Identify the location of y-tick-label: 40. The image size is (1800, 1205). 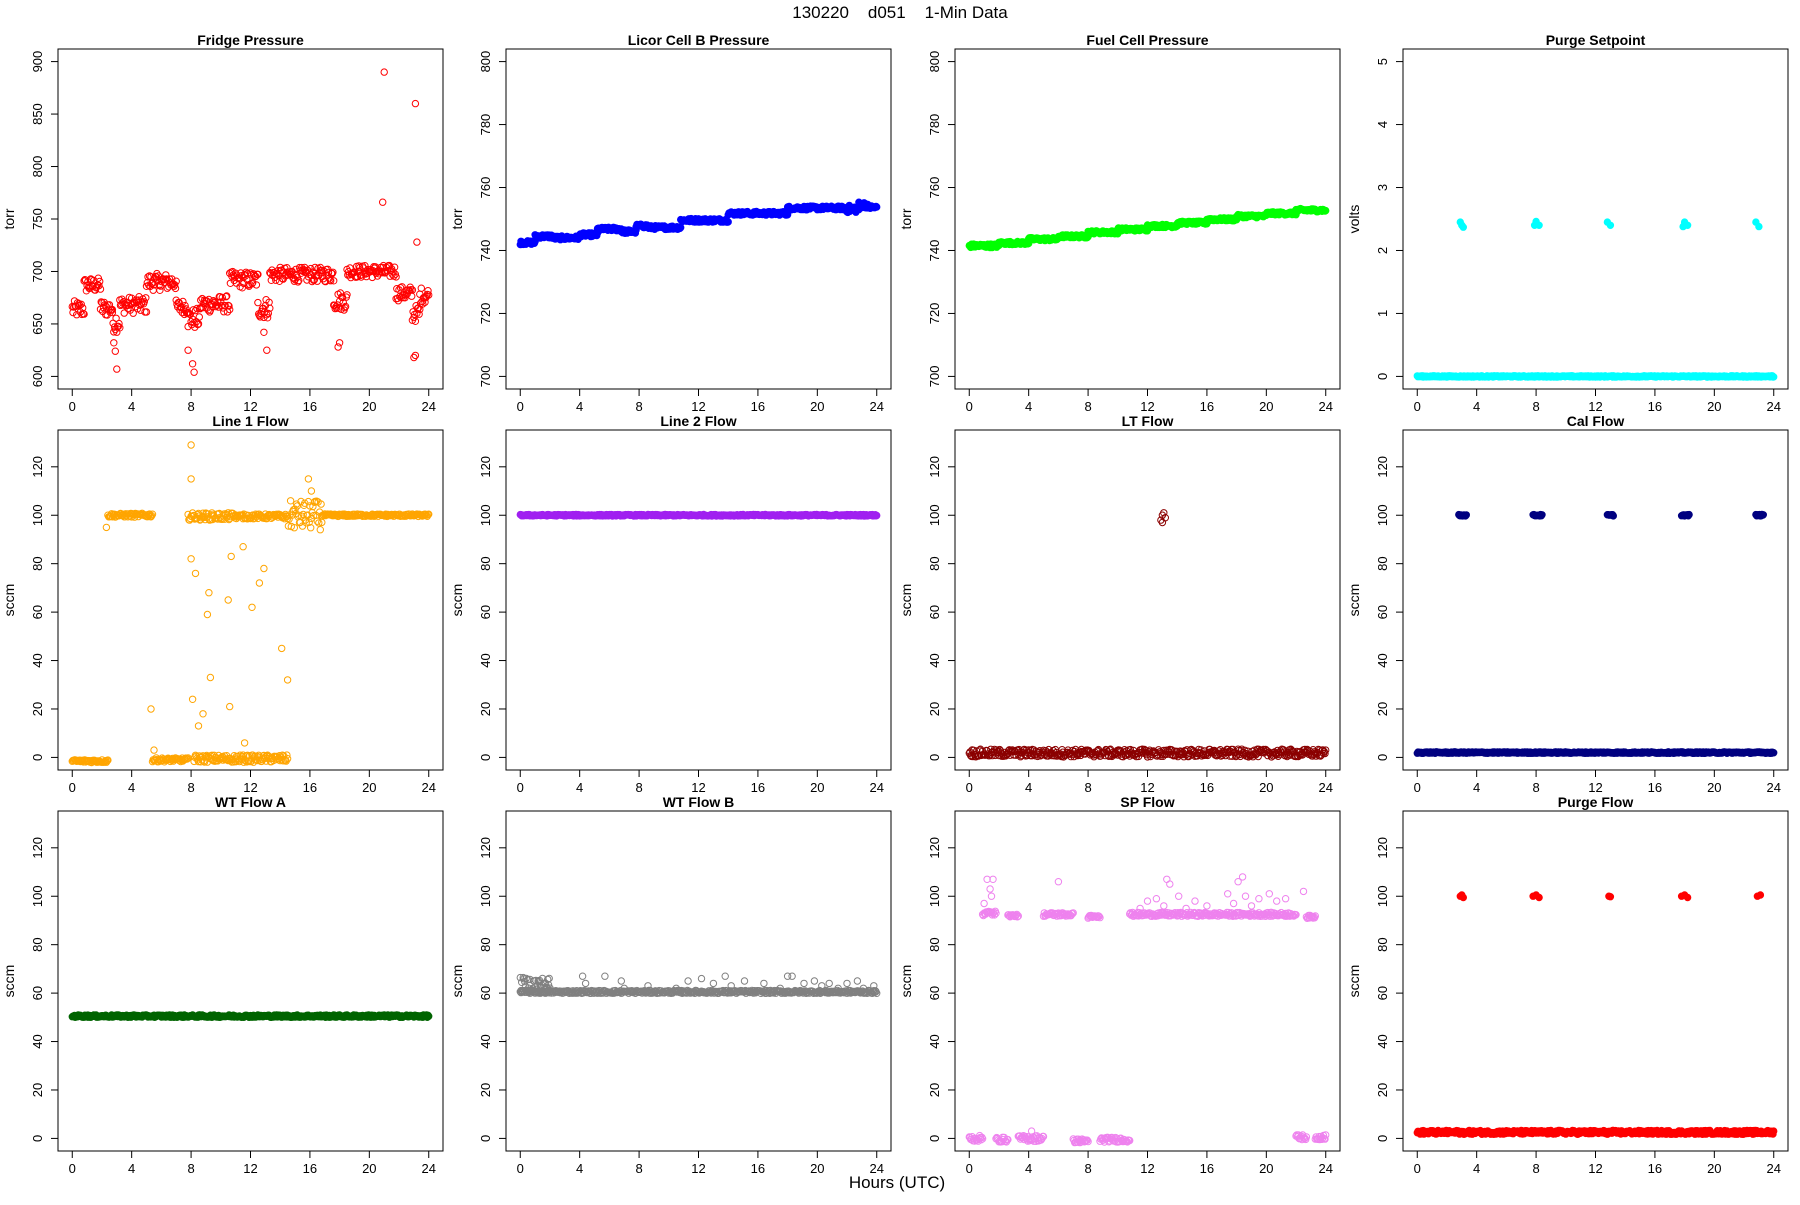
(37, 660).